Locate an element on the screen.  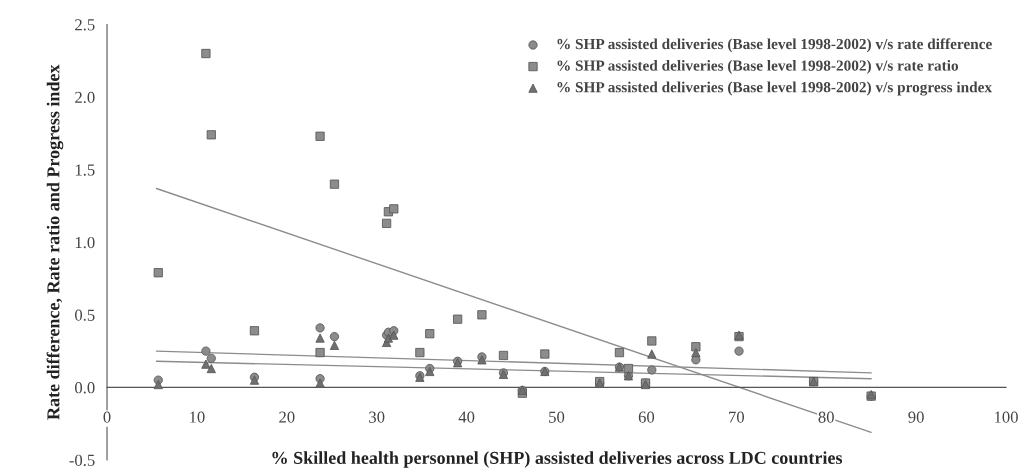
x-tick-label: 60 is located at coordinates (646, 417).